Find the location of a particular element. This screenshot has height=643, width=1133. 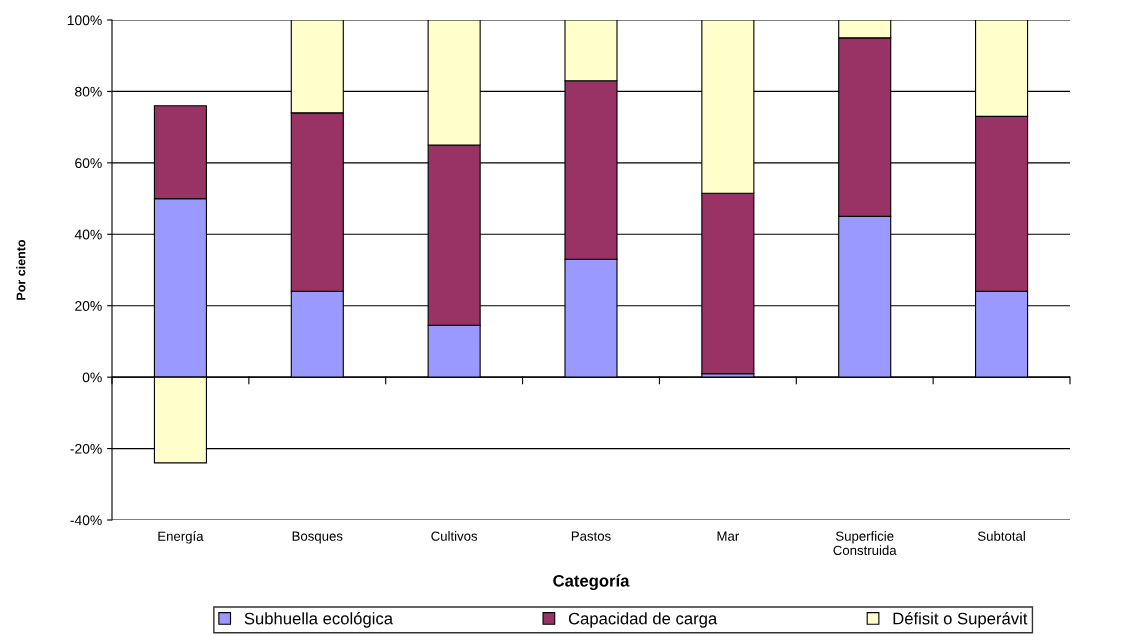

x-tick-label: Subtotal is located at coordinates (1001, 536).